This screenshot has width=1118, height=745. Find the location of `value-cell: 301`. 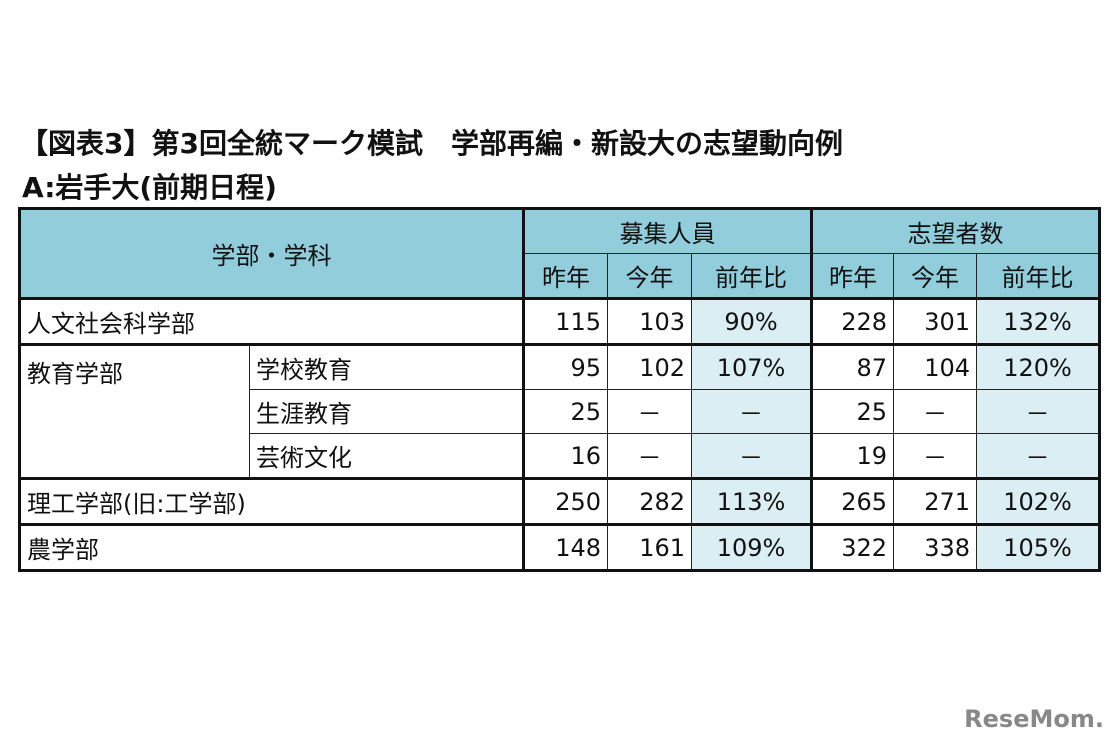

value-cell: 301 is located at coordinates (935, 321).